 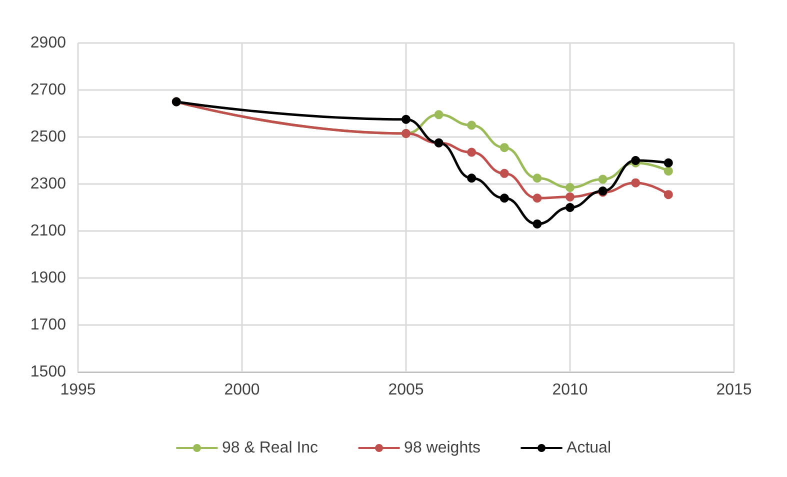 I want to click on y-tick-label: 2700, so click(x=48, y=90).